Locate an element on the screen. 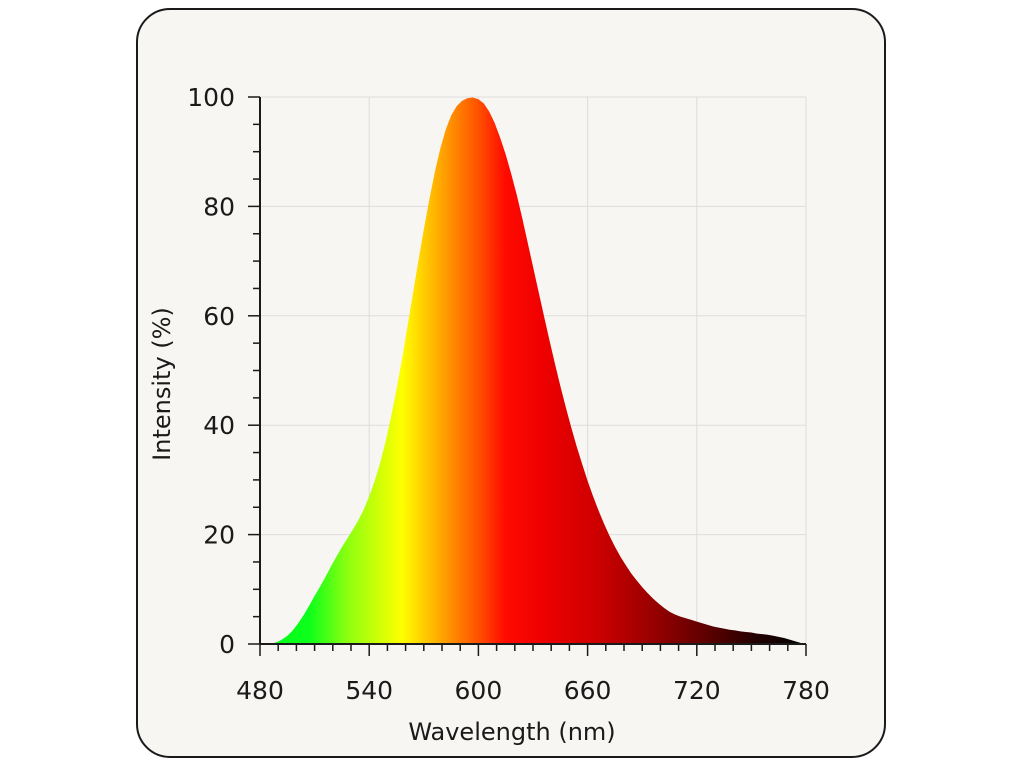 The height and width of the screenshot is (768, 1024). y-tick-label: 80 is located at coordinates (219, 206).